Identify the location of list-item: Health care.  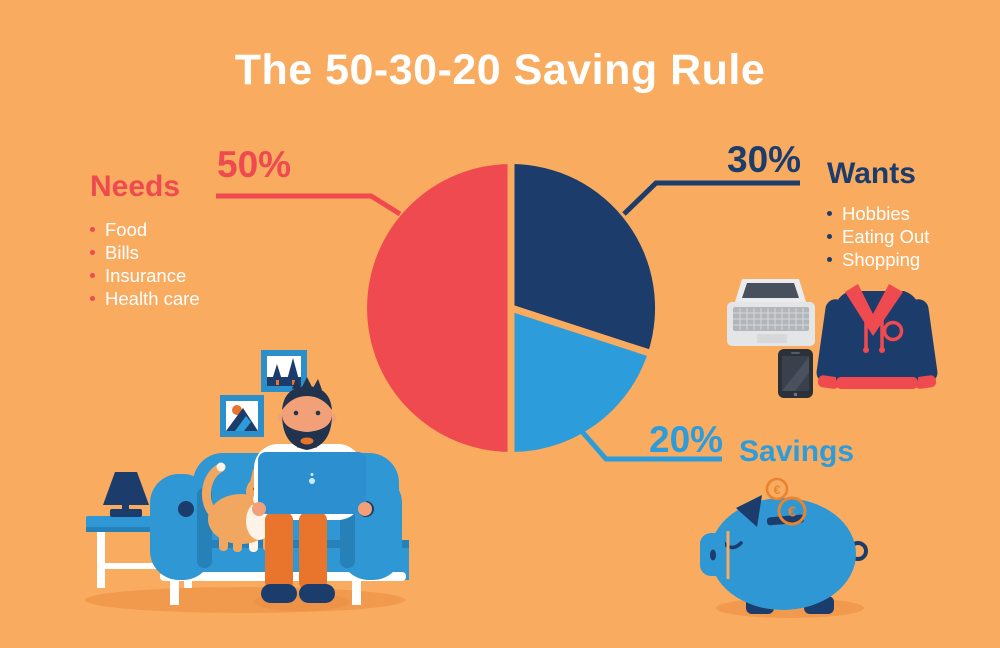
(145, 298).